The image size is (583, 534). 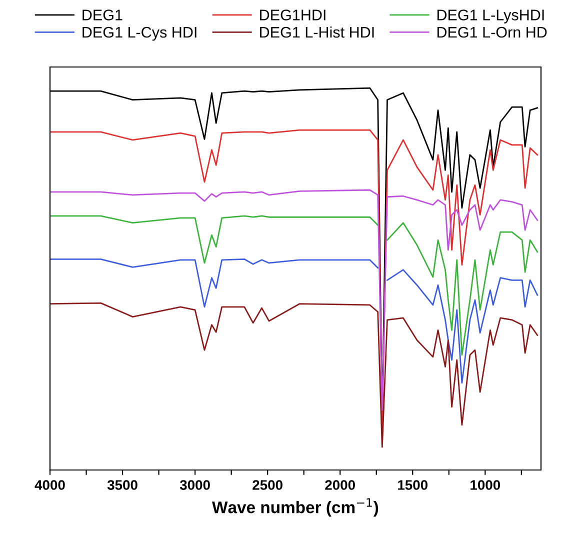 I want to click on x-tick-label: 3500, so click(x=122, y=485).